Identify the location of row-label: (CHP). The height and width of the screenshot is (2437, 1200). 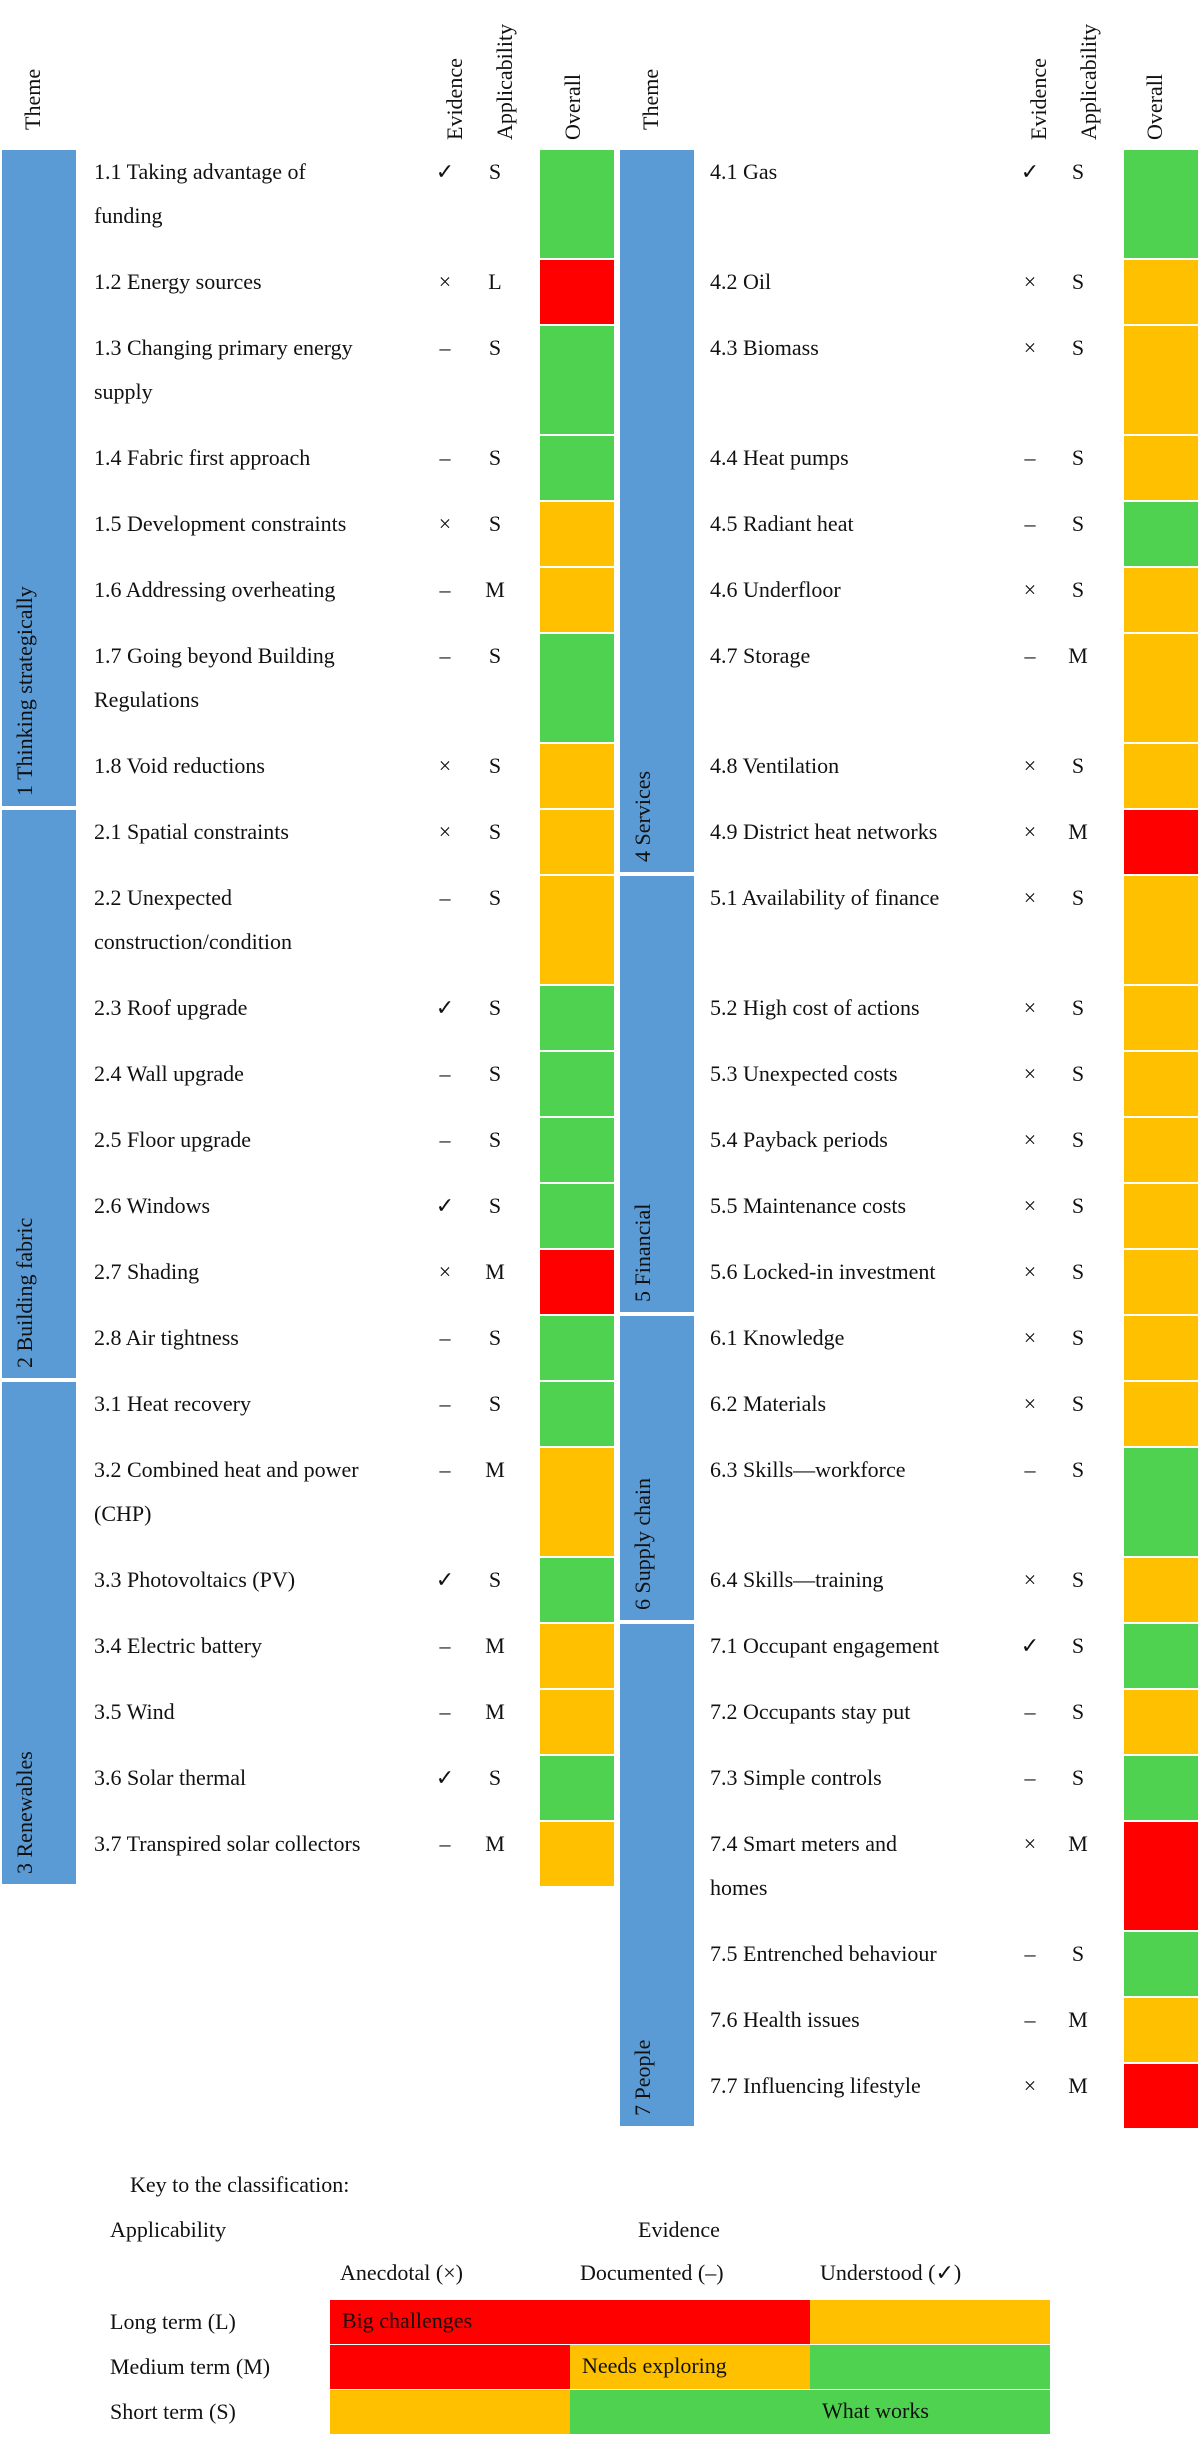
(123, 1513).